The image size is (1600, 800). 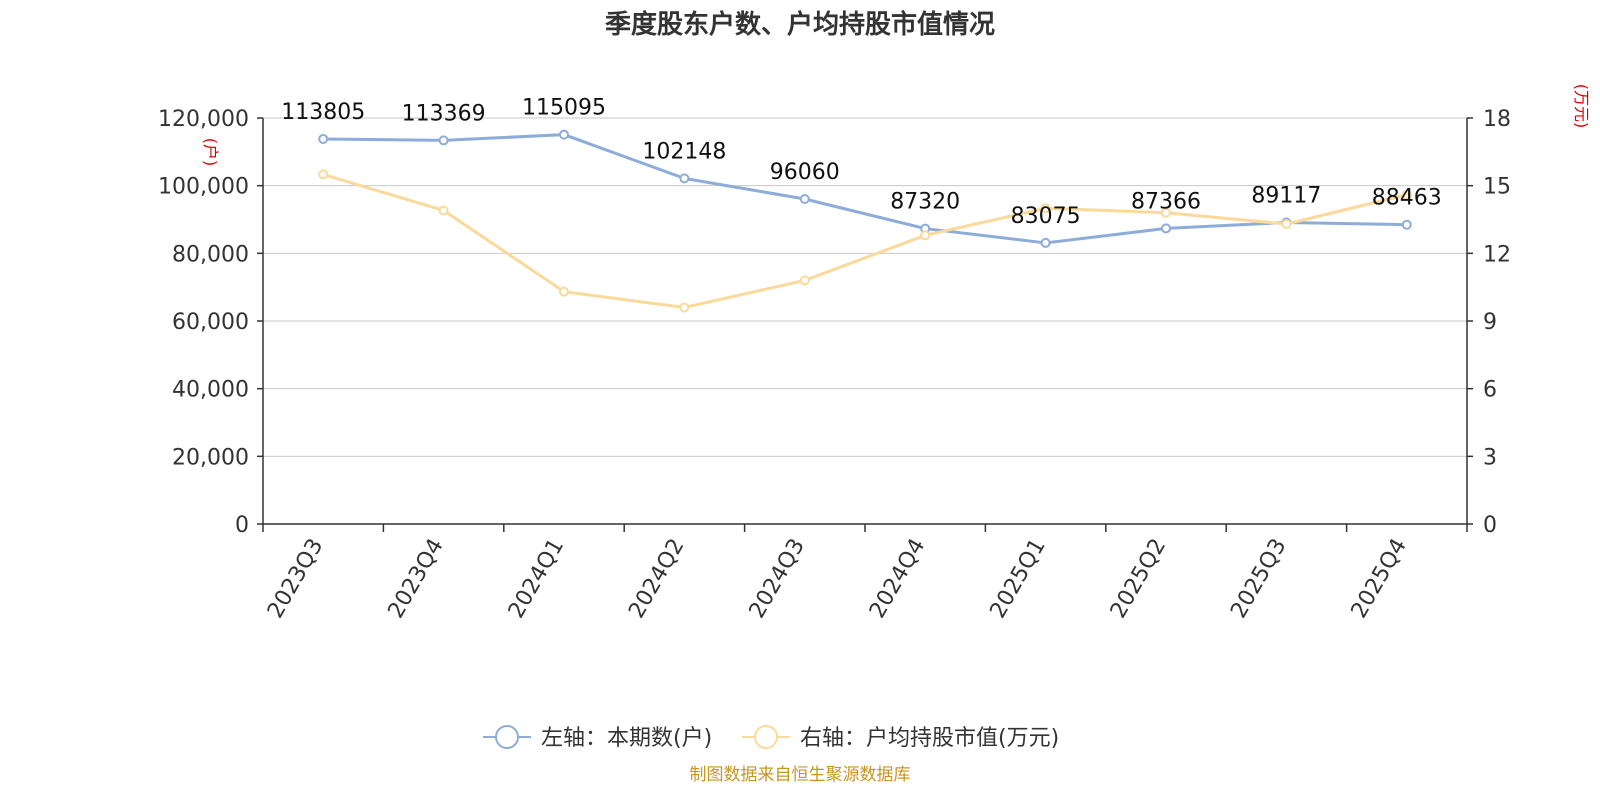 I want to click on x-tick-label: 2024Q4, so click(x=897, y=579).